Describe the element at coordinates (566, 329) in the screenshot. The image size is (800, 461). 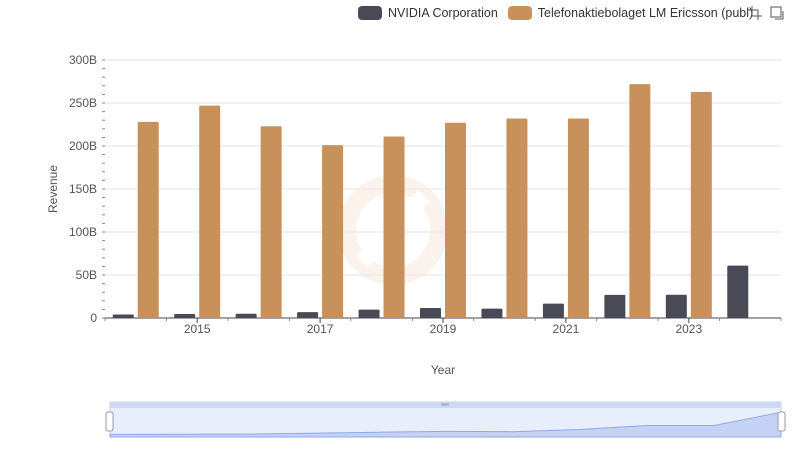
I see `x-tick-label: 2021` at that location.